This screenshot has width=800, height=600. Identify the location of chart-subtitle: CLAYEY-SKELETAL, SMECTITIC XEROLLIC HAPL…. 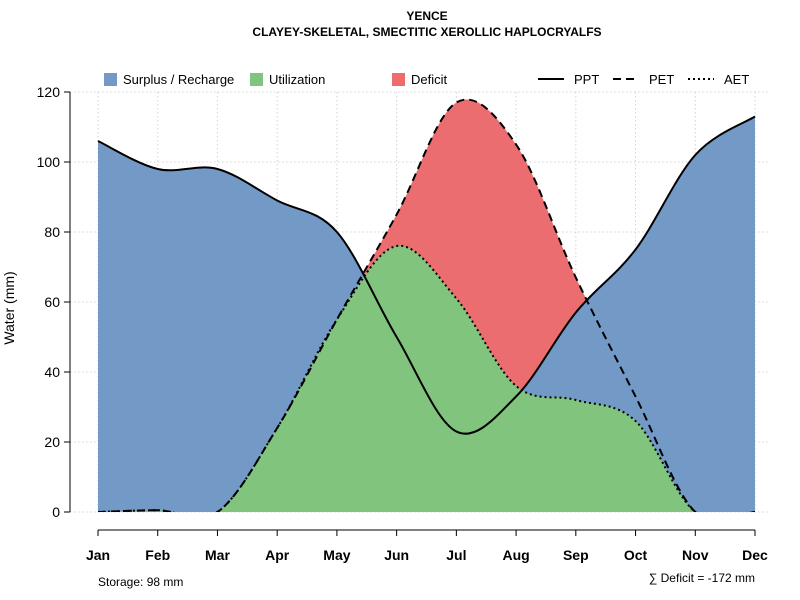
(426, 32).